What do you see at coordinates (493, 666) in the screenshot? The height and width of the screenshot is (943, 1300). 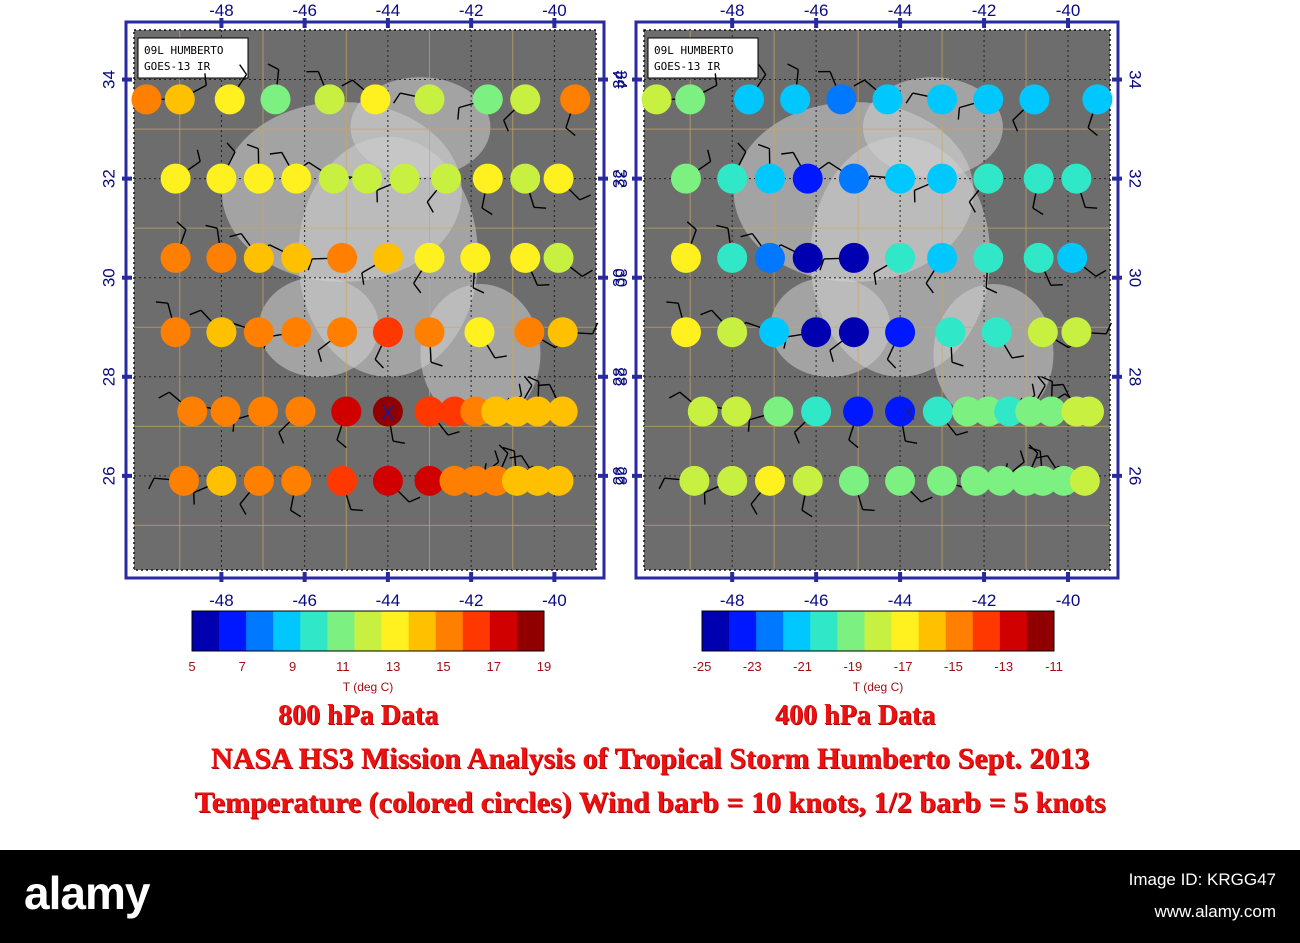 I see `colorbar-tick-label: 17` at bounding box center [493, 666].